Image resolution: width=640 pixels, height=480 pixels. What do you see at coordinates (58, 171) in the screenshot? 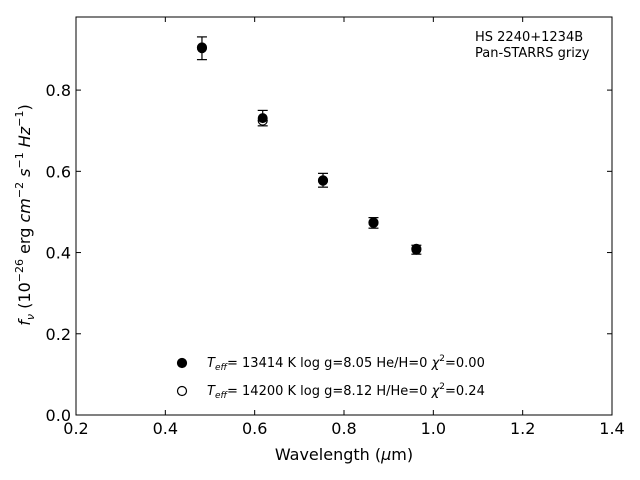
I see `y-tick-label: 0.6` at bounding box center [58, 171].